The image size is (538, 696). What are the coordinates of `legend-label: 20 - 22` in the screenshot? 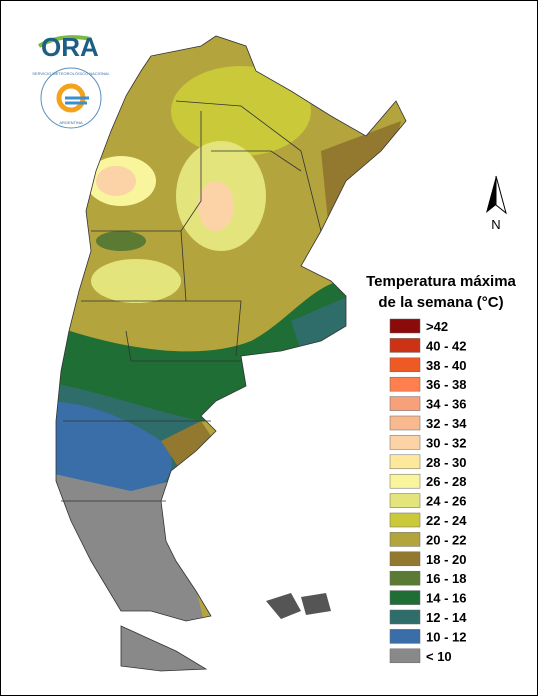 It's located at (446, 539).